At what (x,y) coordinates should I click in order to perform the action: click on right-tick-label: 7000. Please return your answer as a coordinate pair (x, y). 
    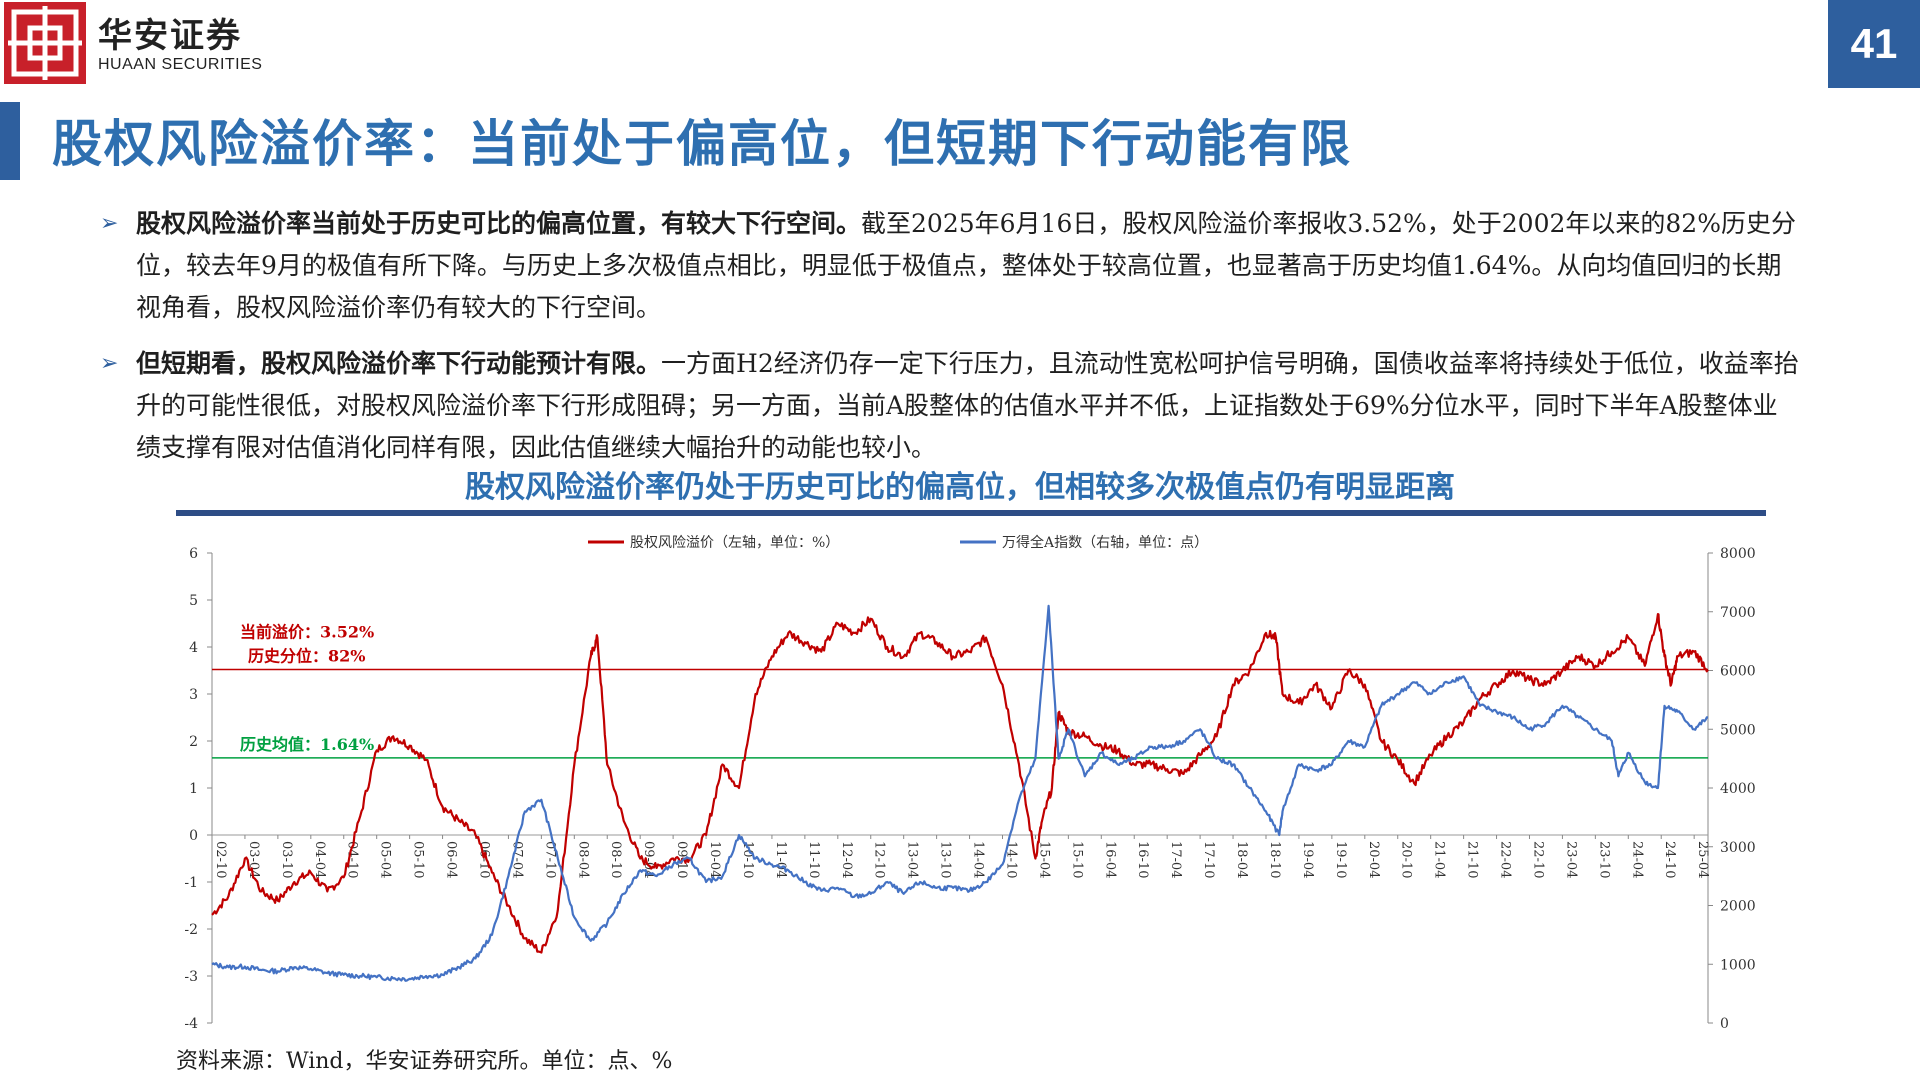
    Looking at the image, I should click on (1738, 613).